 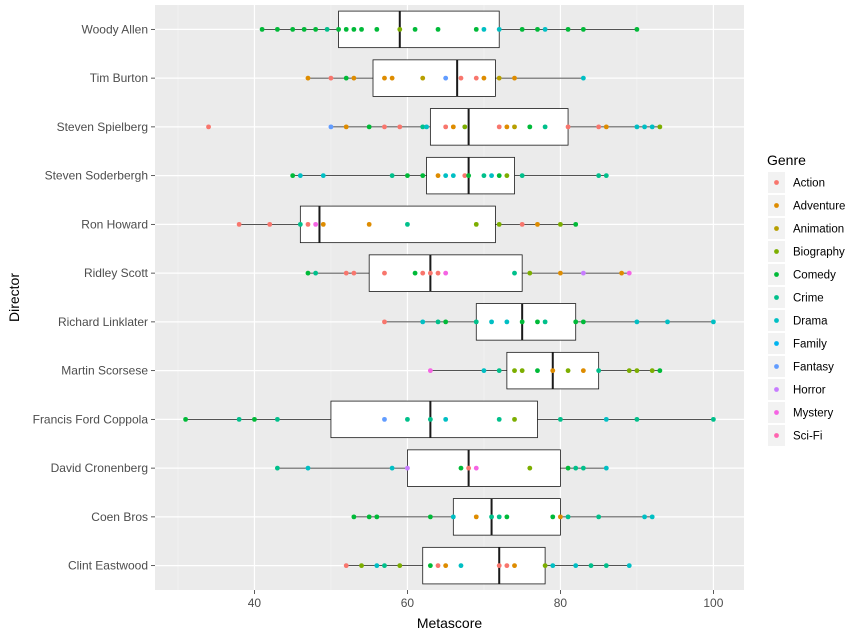 I want to click on y-tick-label: Woody Allen, so click(x=115, y=29).